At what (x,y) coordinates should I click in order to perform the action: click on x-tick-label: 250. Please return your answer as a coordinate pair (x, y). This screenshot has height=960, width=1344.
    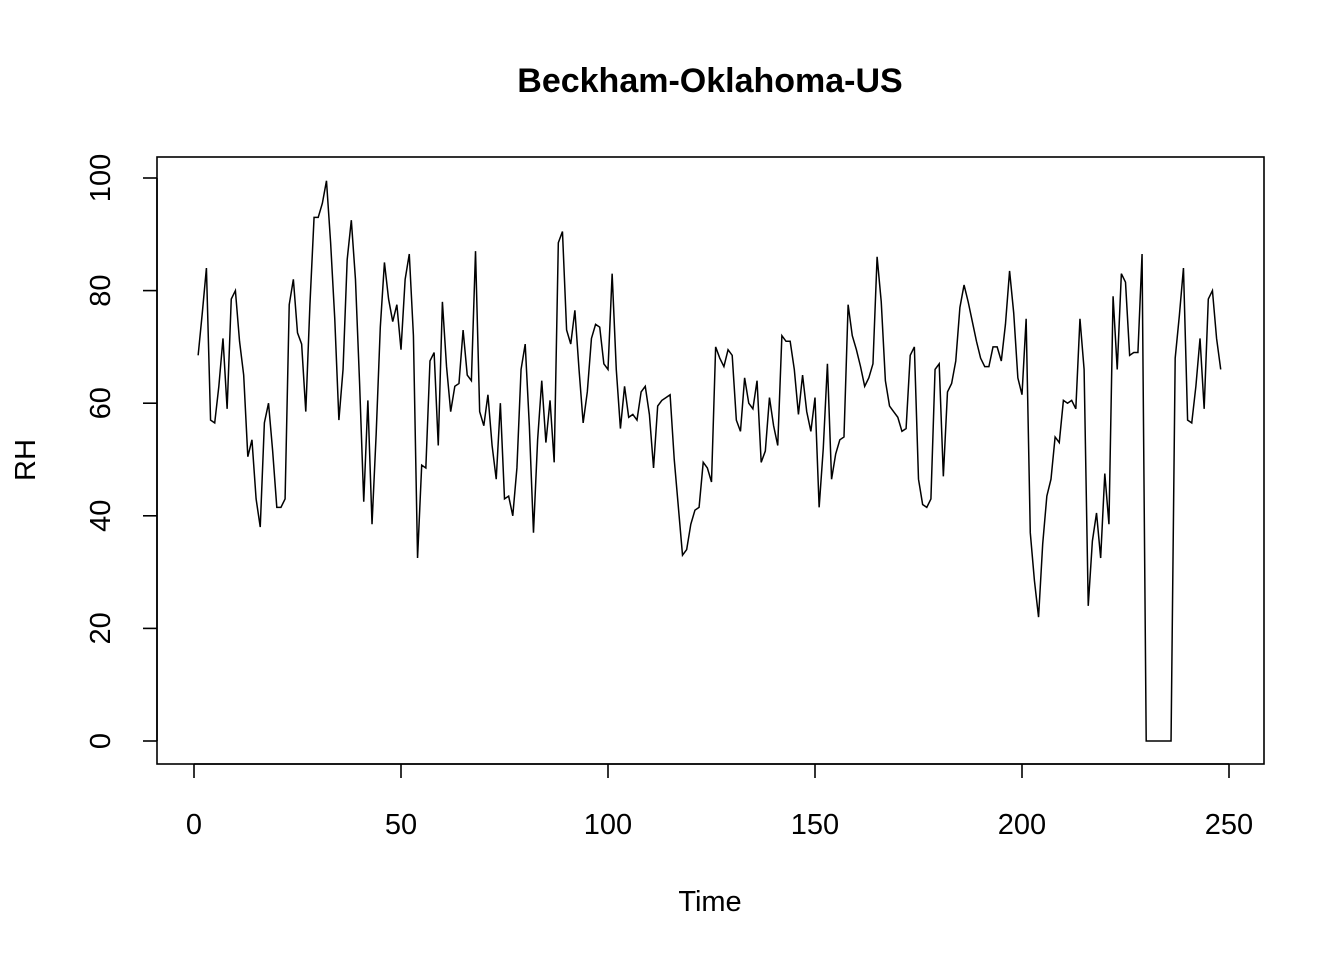
    Looking at the image, I should click on (1229, 825).